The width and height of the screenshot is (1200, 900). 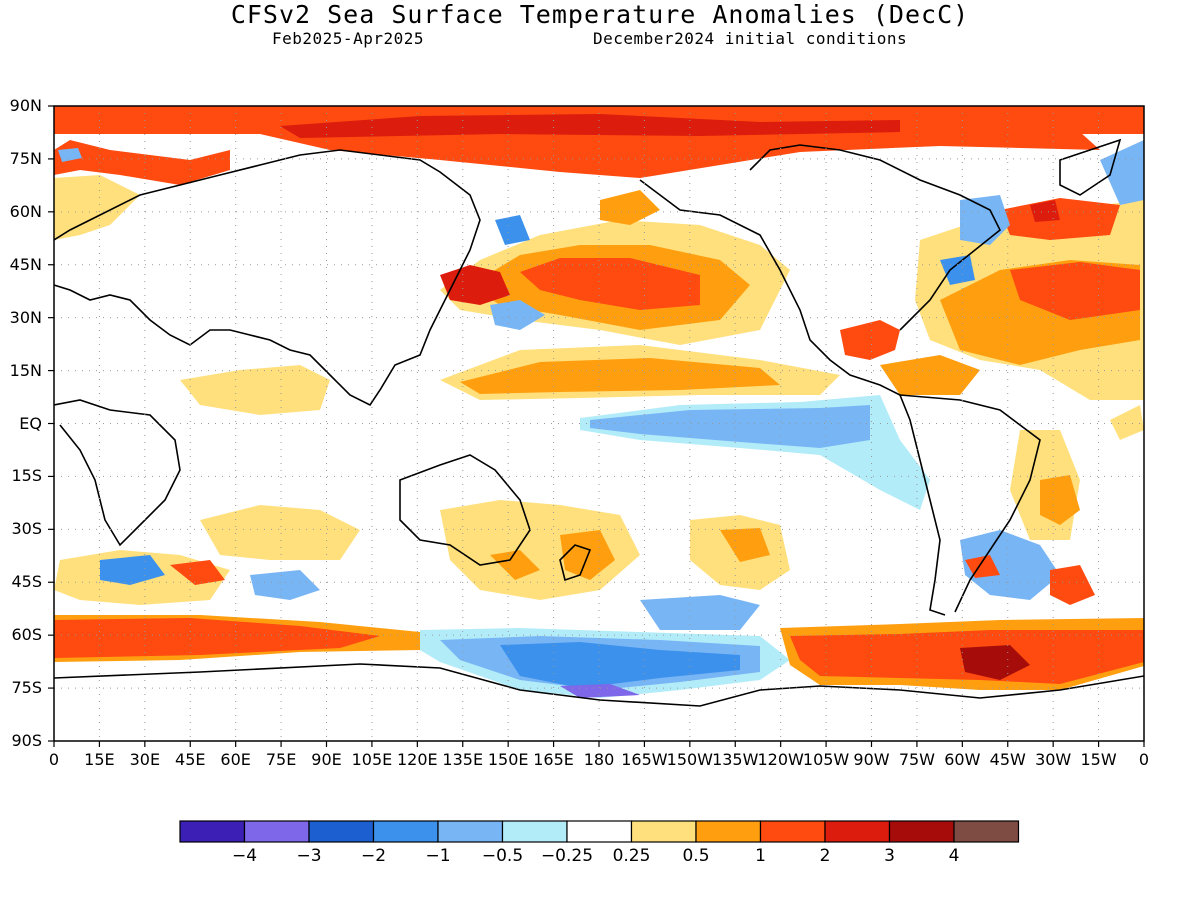 What do you see at coordinates (599, 831) in the screenshot?
I see `colorbar` at bounding box center [599, 831].